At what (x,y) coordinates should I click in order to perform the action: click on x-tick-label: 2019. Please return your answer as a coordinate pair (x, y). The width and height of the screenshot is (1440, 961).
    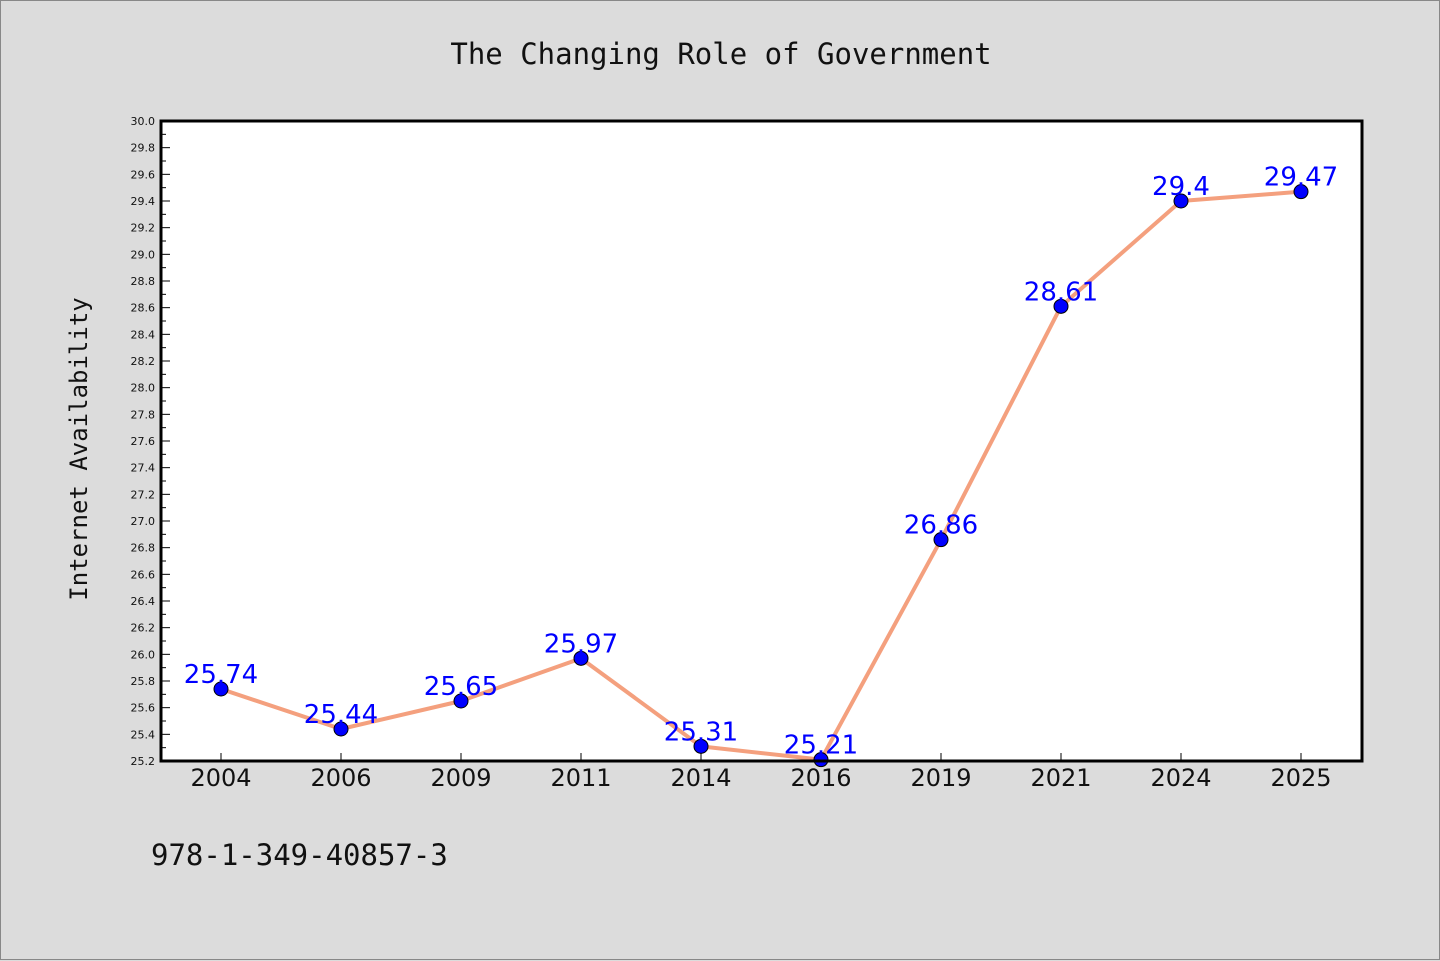
    Looking at the image, I should click on (940, 778).